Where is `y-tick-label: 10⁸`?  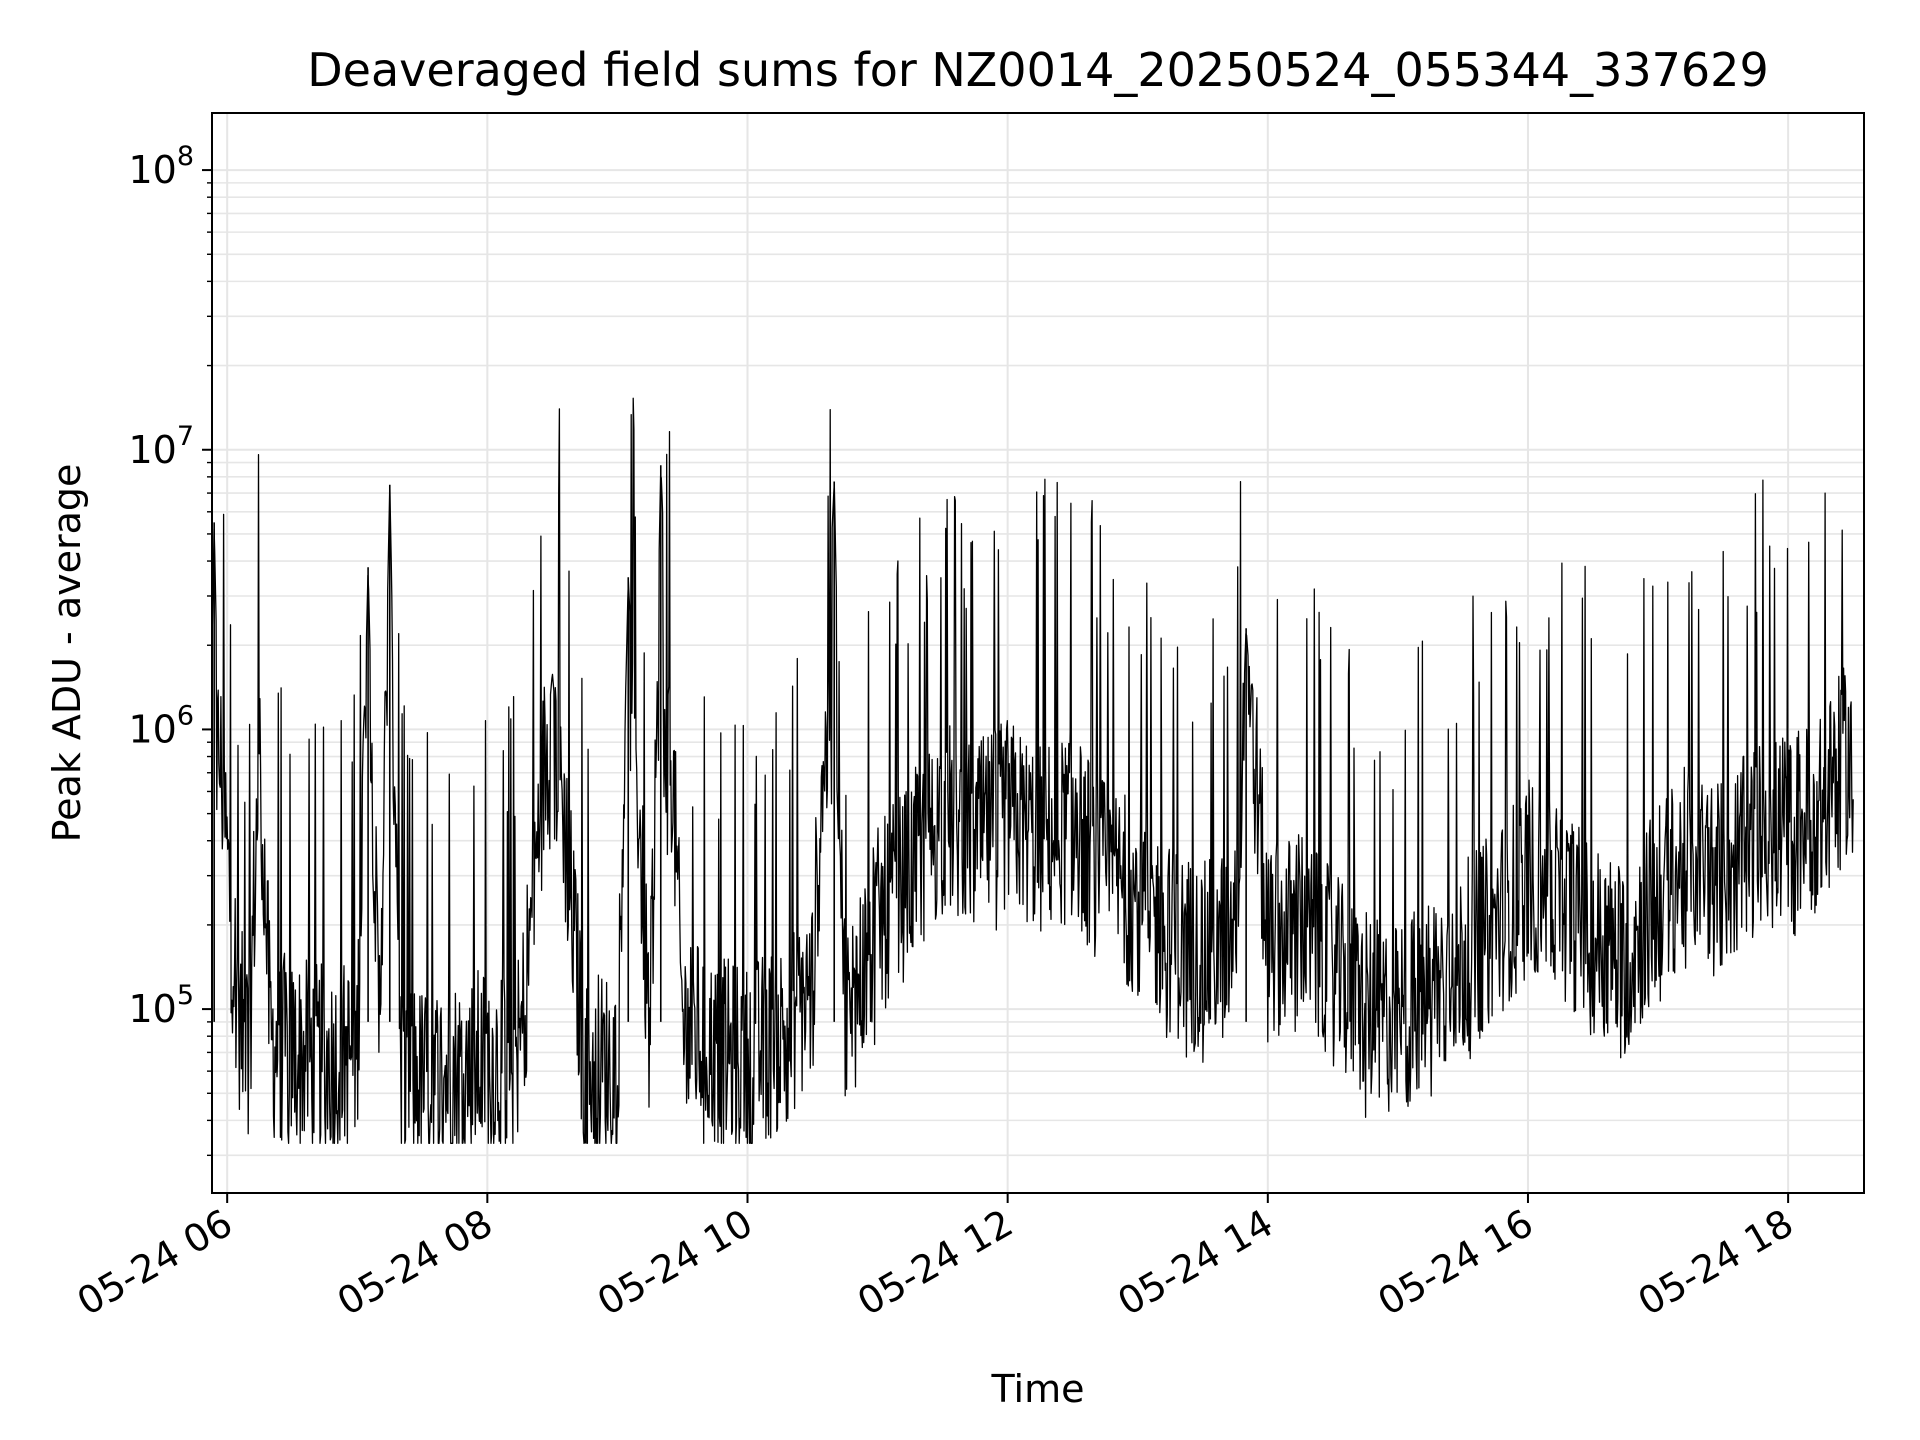 y-tick-label: 10⁸ is located at coordinates (161, 166).